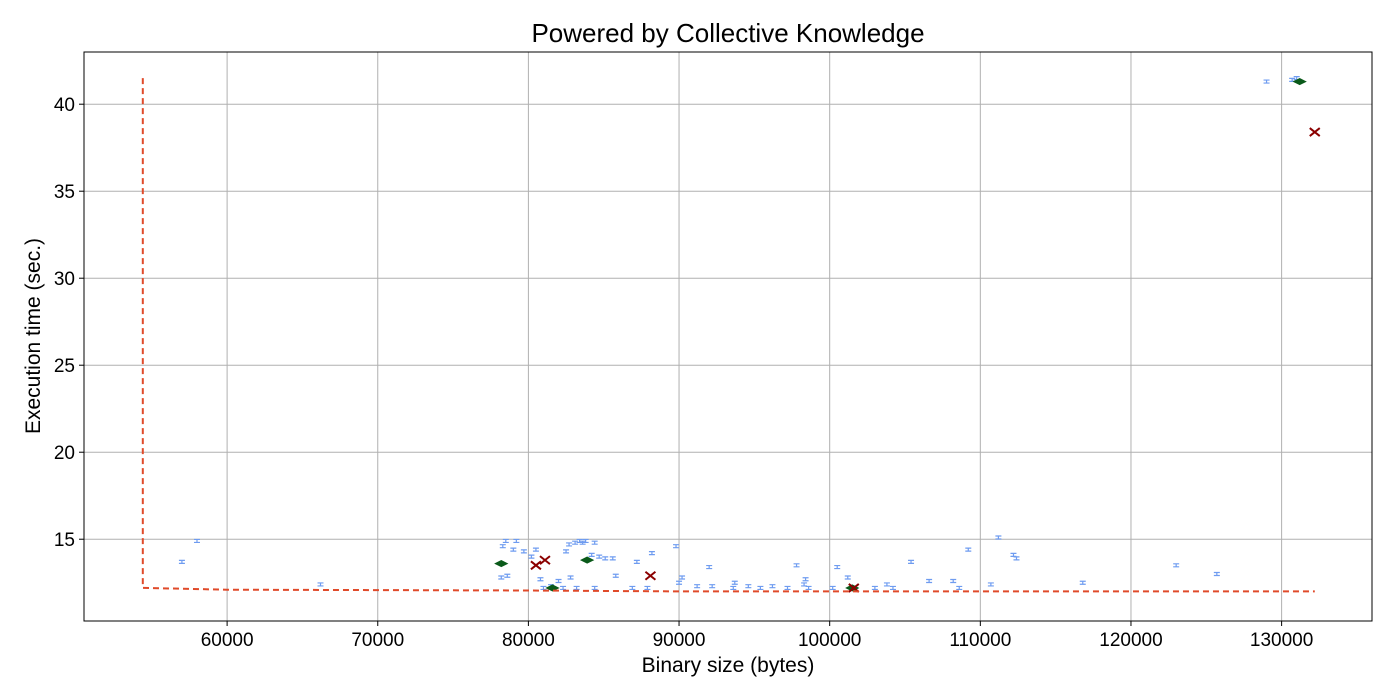  Describe the element at coordinates (227, 640) in the screenshot. I see `x-tick-label: 60000` at that location.